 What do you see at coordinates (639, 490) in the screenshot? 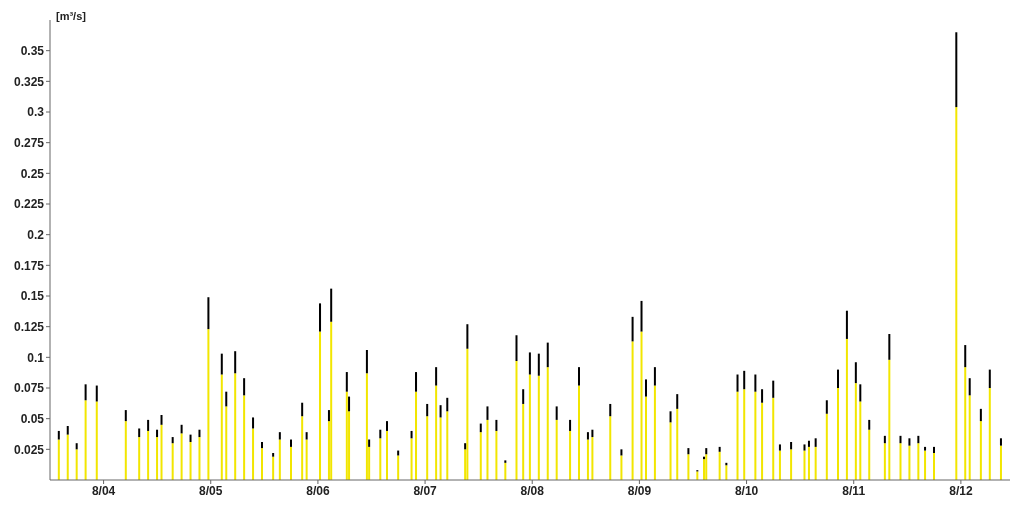
I see `x-tick-label: 8/09` at bounding box center [639, 490].